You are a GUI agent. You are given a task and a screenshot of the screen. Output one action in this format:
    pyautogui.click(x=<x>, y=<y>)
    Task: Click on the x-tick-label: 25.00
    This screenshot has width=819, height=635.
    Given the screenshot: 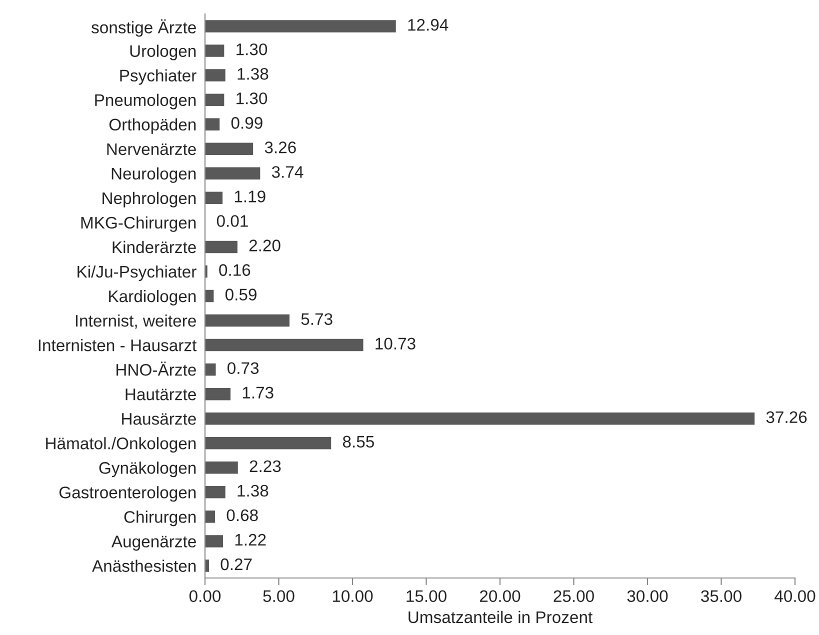 What is the action you would take?
    pyautogui.click(x=574, y=596)
    